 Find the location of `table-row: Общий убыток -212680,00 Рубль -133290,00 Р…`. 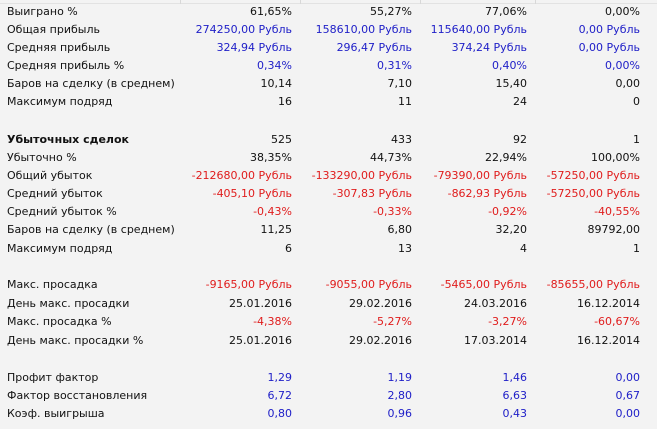

table-row: Общий убыток -212680,00 Рубль -133290,00 Р… is located at coordinates (328, 176).